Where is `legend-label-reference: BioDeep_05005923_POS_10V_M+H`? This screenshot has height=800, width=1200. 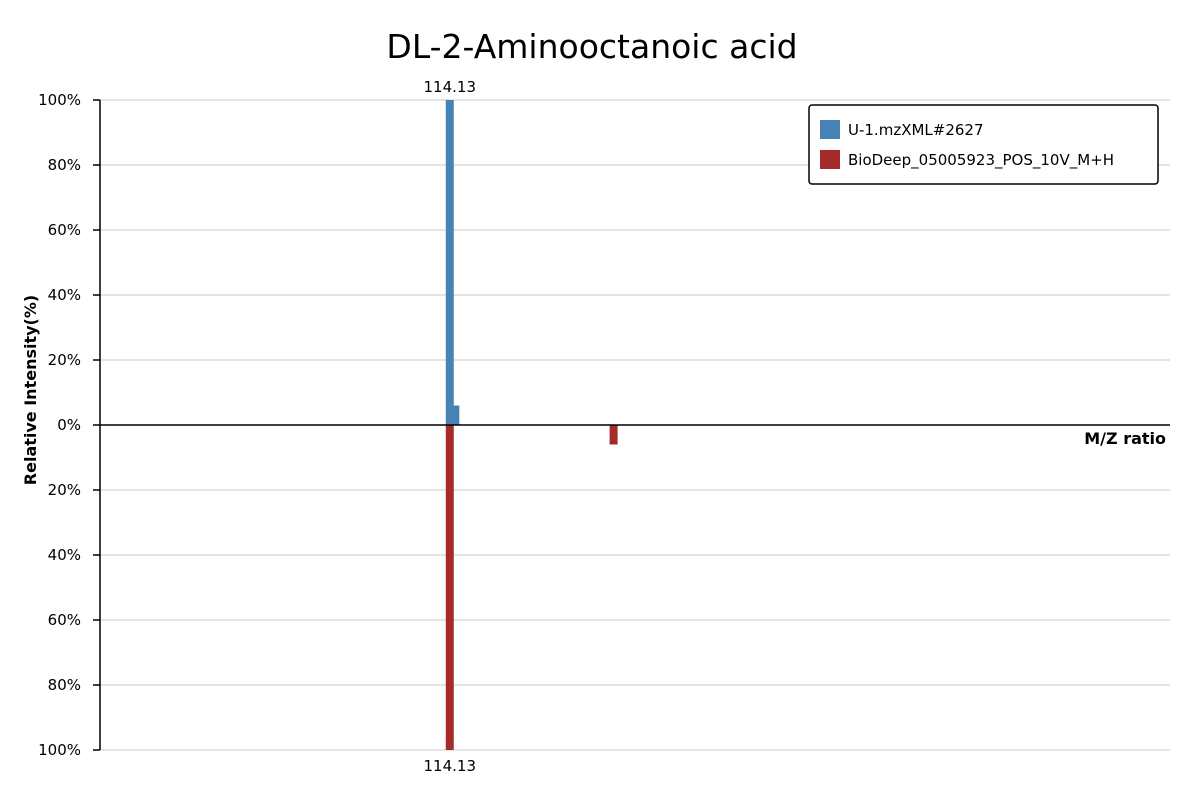
legend-label-reference: BioDeep_05005923_POS_10V_M+H is located at coordinates (981, 160).